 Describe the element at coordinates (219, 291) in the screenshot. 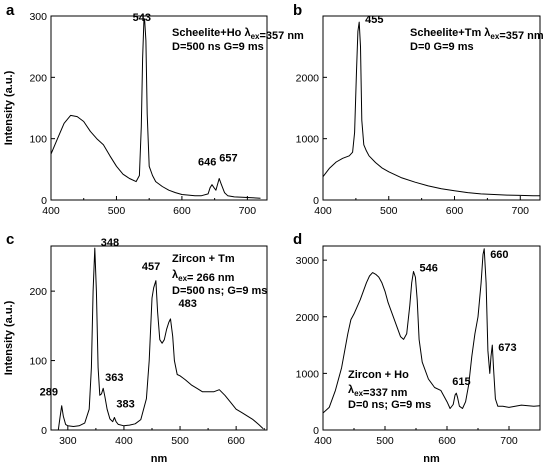

I see `annotation-line: D=500 ns; G=9 ms` at that location.